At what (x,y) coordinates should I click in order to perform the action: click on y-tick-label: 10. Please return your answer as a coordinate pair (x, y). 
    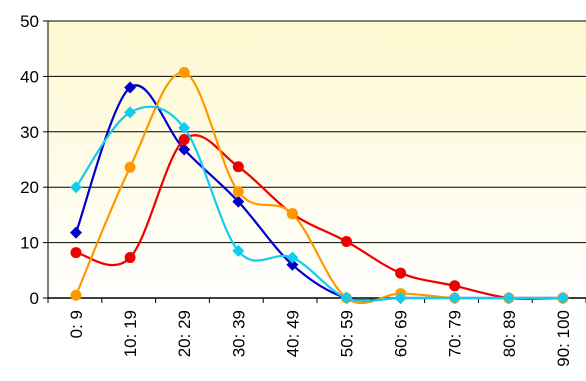
    Looking at the image, I should click on (29, 243).